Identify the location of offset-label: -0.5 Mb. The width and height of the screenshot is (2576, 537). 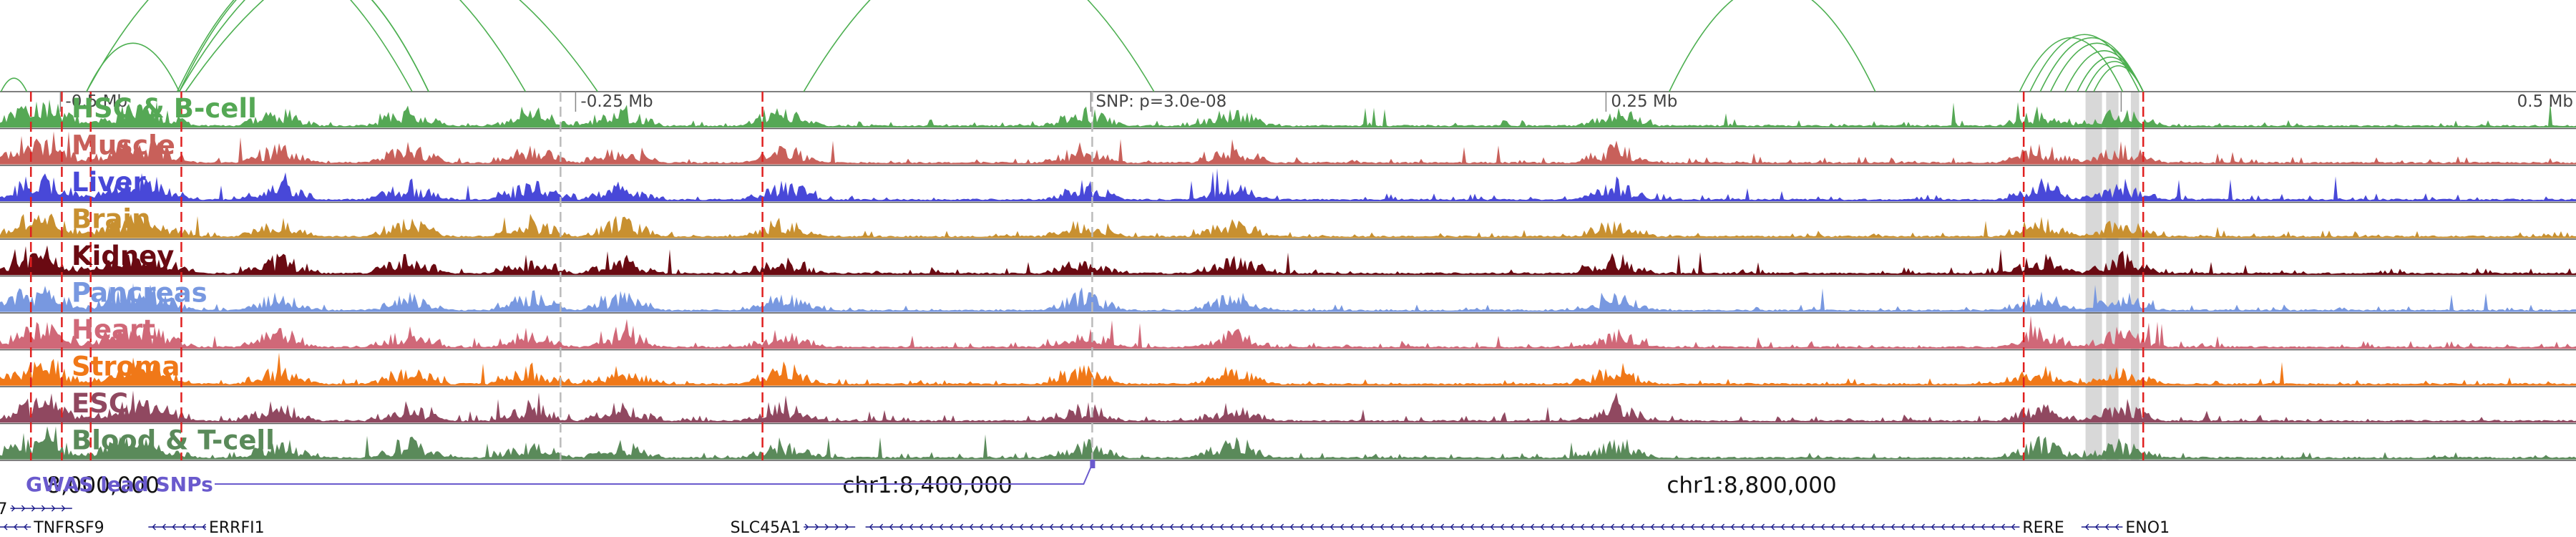
(96, 101).